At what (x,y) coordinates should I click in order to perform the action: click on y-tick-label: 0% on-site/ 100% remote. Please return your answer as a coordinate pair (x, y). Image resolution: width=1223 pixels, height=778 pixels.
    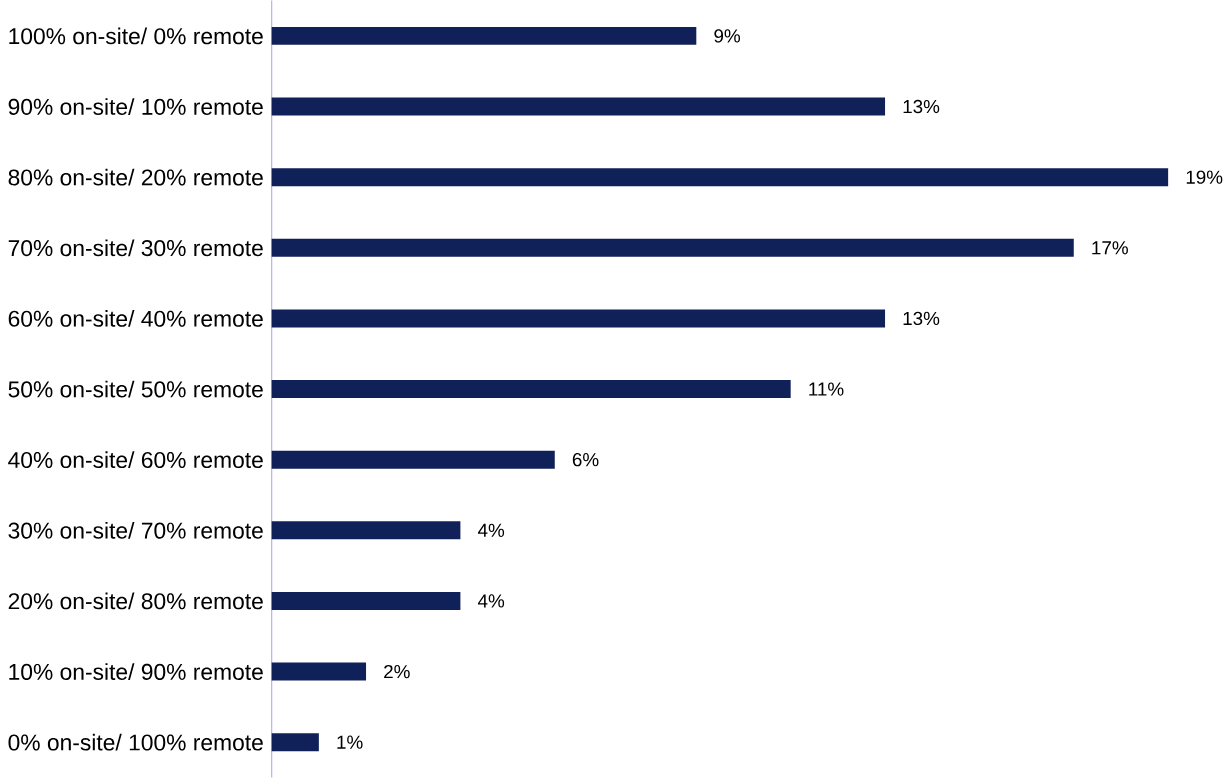
    Looking at the image, I should click on (135, 742).